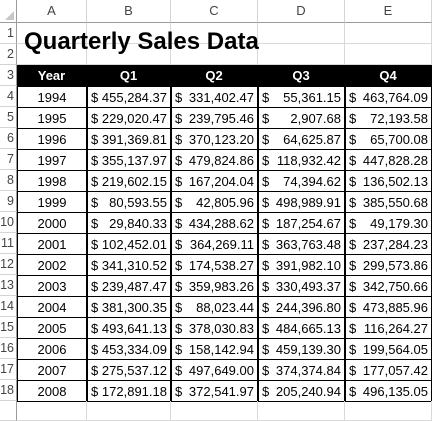 This screenshot has height=421, width=441. Describe the element at coordinates (8, 180) in the screenshot. I see `row-header-8: 8` at that location.